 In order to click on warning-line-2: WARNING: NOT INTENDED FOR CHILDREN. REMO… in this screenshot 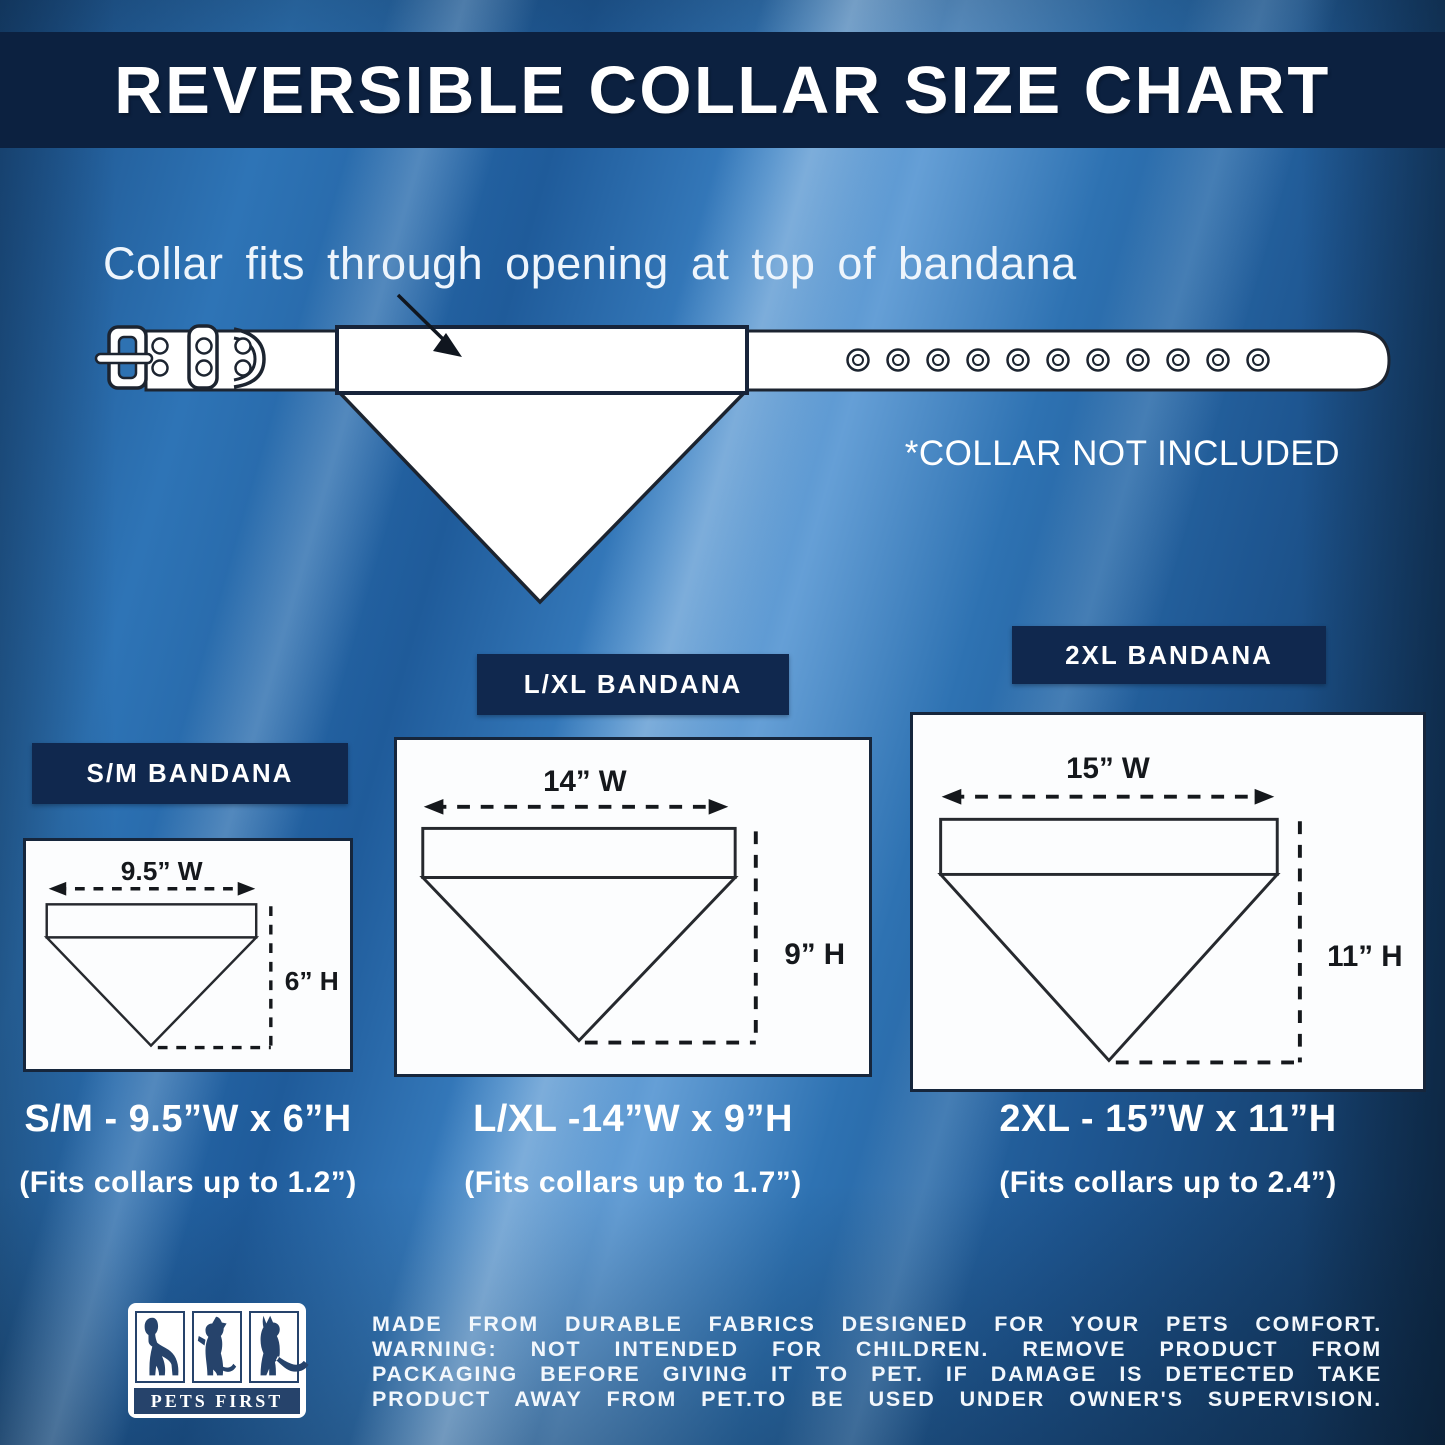, I will do `click(877, 1349)`.